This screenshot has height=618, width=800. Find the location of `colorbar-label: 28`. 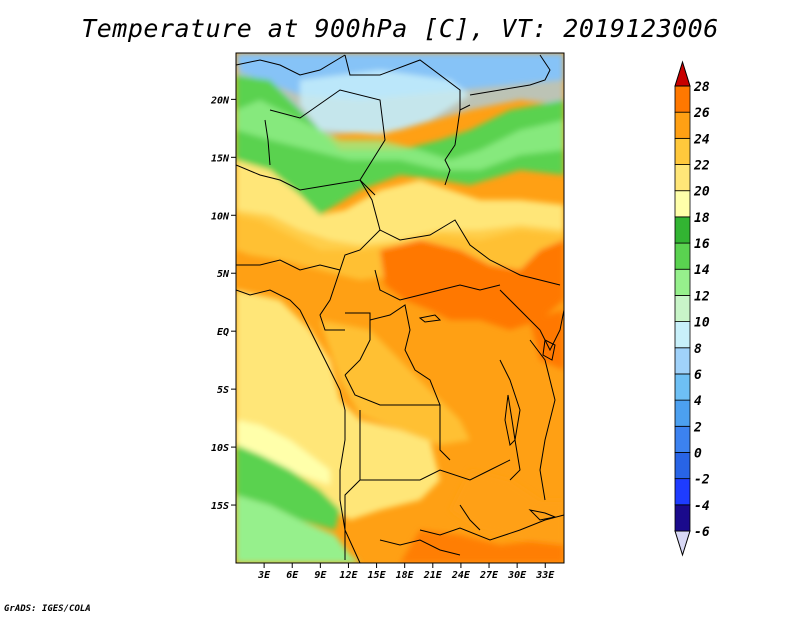

colorbar-label: 28 is located at coordinates (701, 87).